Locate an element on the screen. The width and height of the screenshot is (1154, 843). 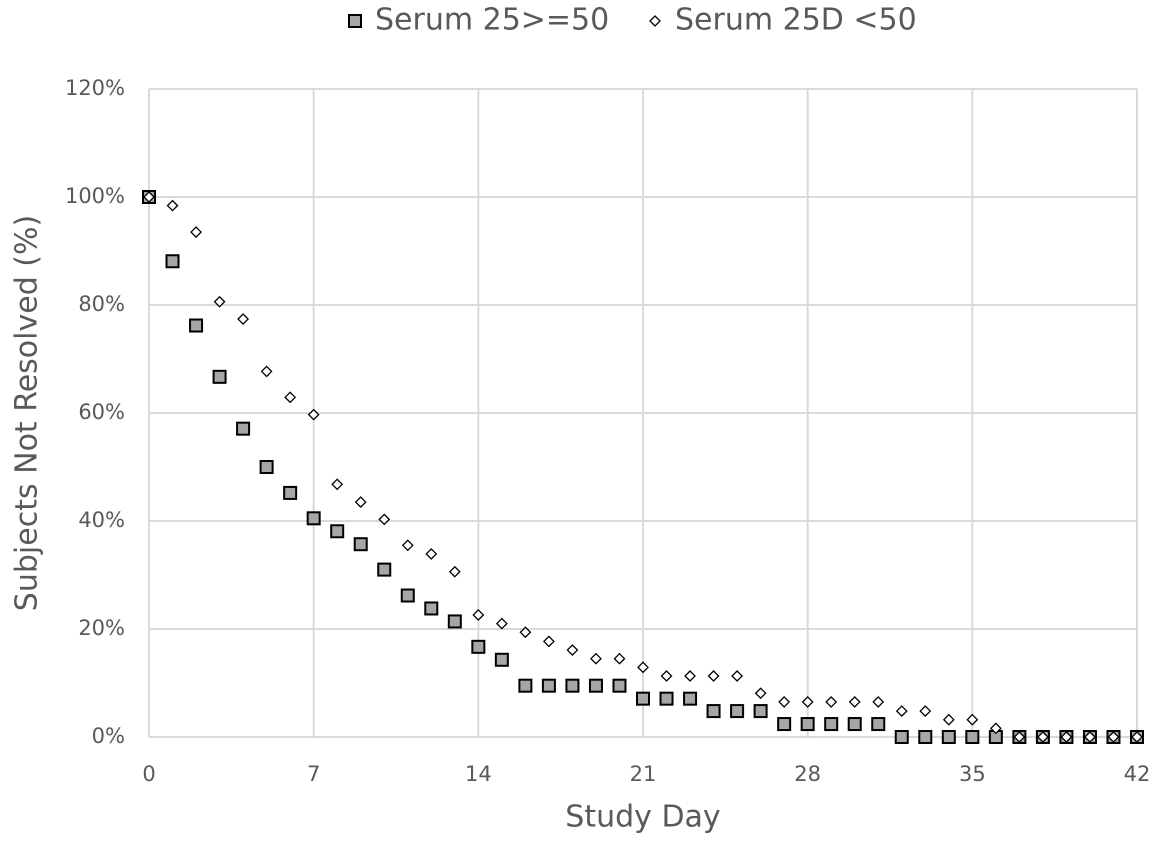
y-tick-label: 80% is located at coordinates (101, 304).